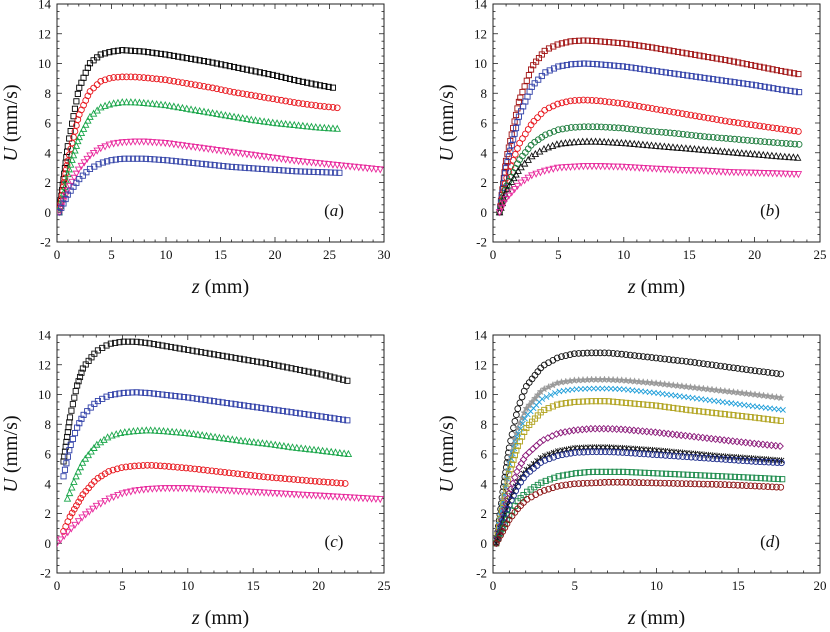 This screenshot has width=830, height=632. Describe the element at coordinates (166, 254) in the screenshot. I see `x-tick-label: 10` at that location.